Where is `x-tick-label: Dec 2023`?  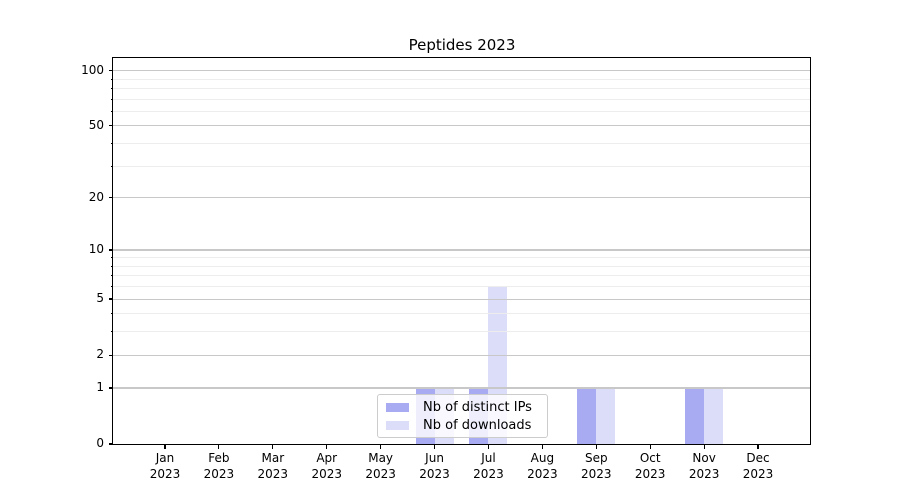
x-tick-label: Dec 2023 is located at coordinates (758, 466).